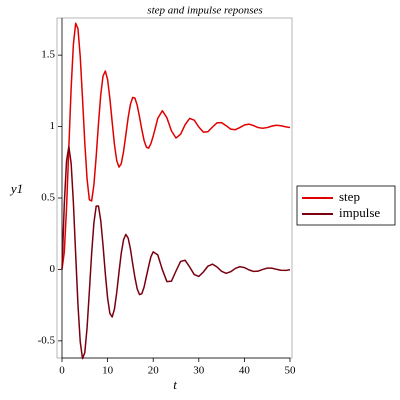 Image resolution: width=400 pixels, height=400 pixels. Describe the element at coordinates (154, 371) in the screenshot. I see `x-tick-label: 20` at that location.